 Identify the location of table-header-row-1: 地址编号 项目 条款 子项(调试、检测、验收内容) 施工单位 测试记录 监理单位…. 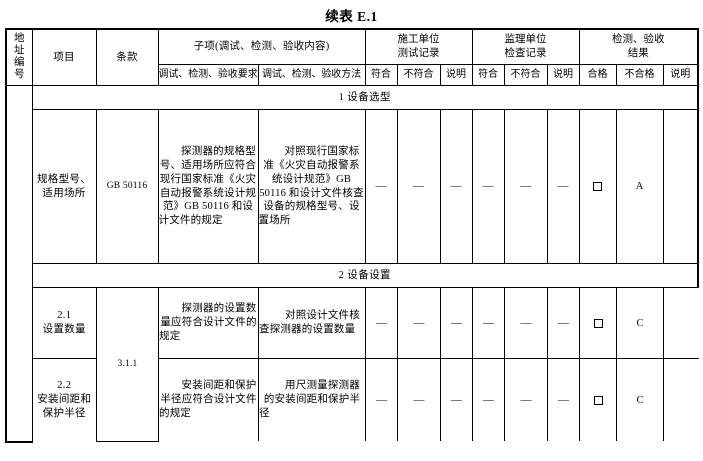
(352, 57).